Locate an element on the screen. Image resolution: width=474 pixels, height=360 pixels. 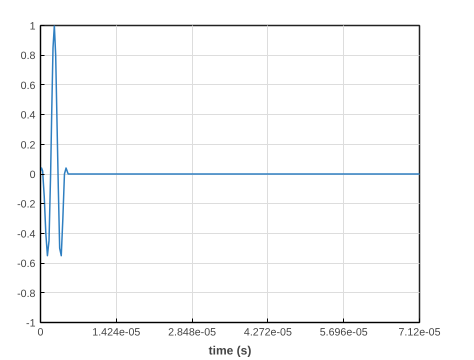
y-tick-label: 0.2 is located at coordinates (28, 145).